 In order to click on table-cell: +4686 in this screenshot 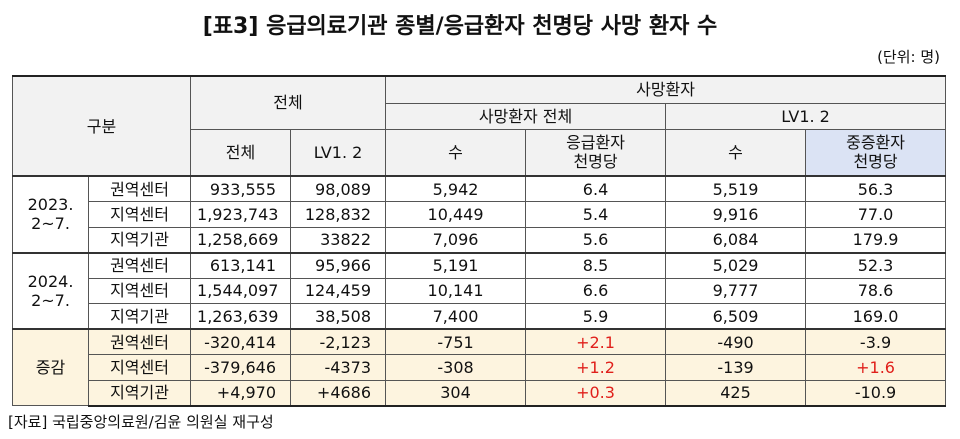, I will do `click(338, 393)`.